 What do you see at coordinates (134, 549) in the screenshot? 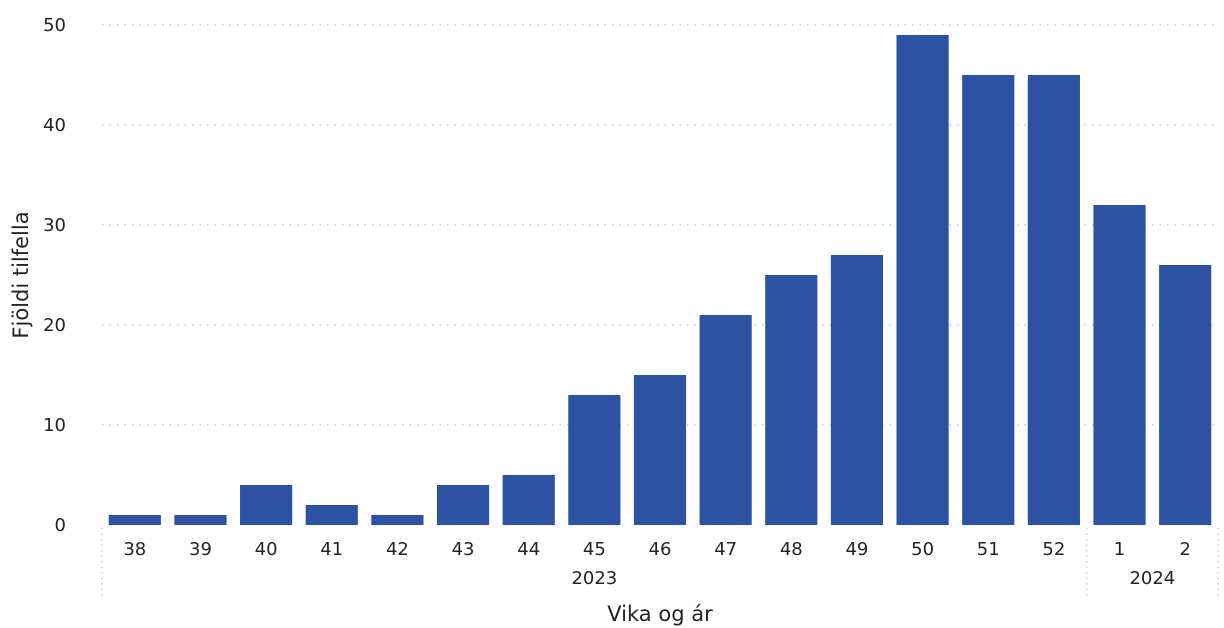
I see `x-tick-label: 38` at bounding box center [134, 549].